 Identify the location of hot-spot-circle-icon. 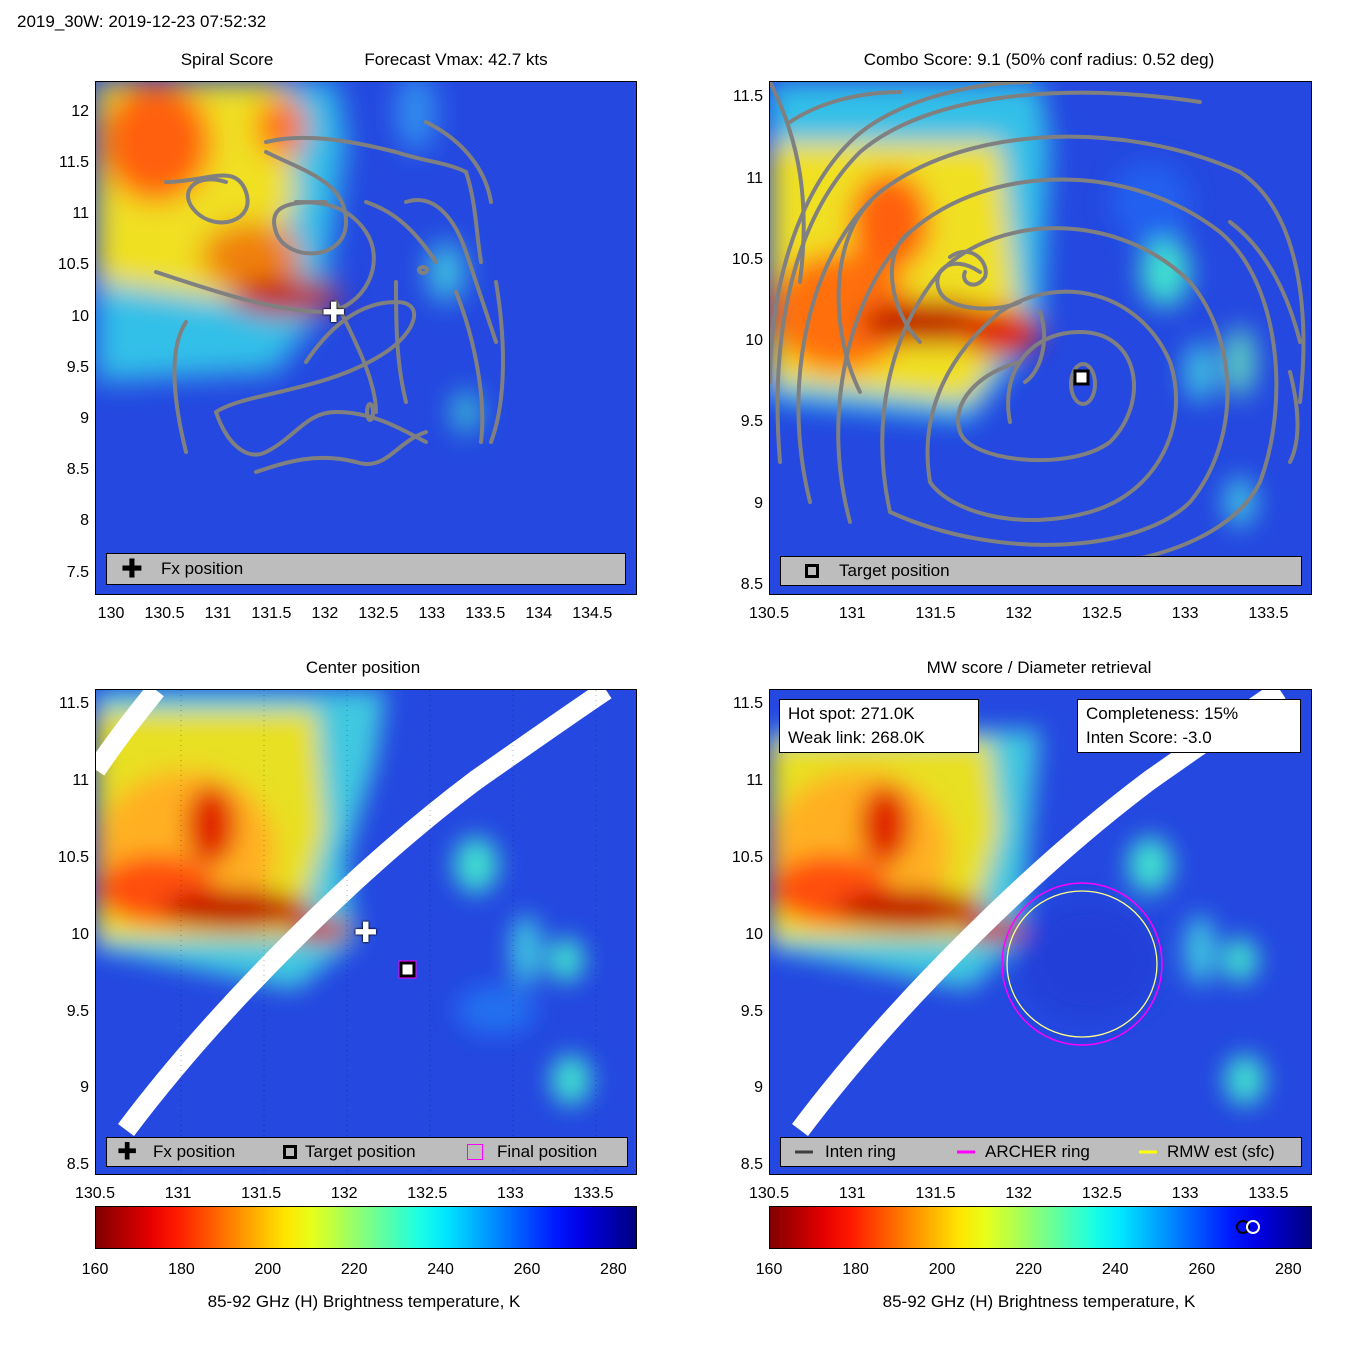
(1253, 1227).